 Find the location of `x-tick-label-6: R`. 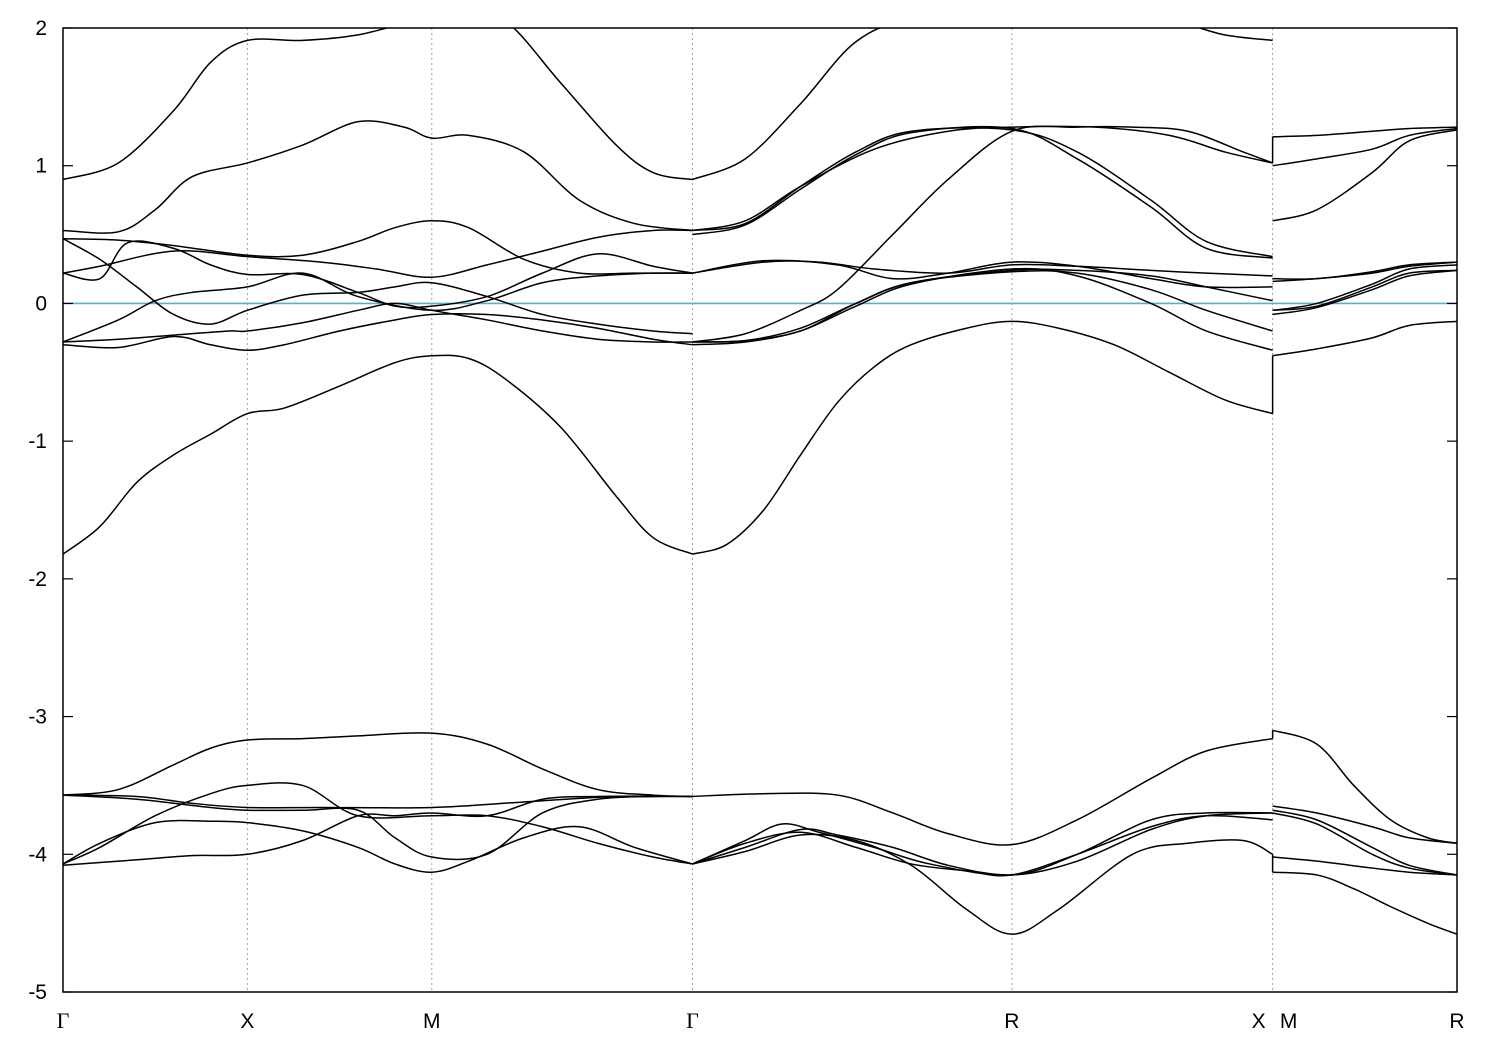

x-tick-label-6: R is located at coordinates (1456, 1021).